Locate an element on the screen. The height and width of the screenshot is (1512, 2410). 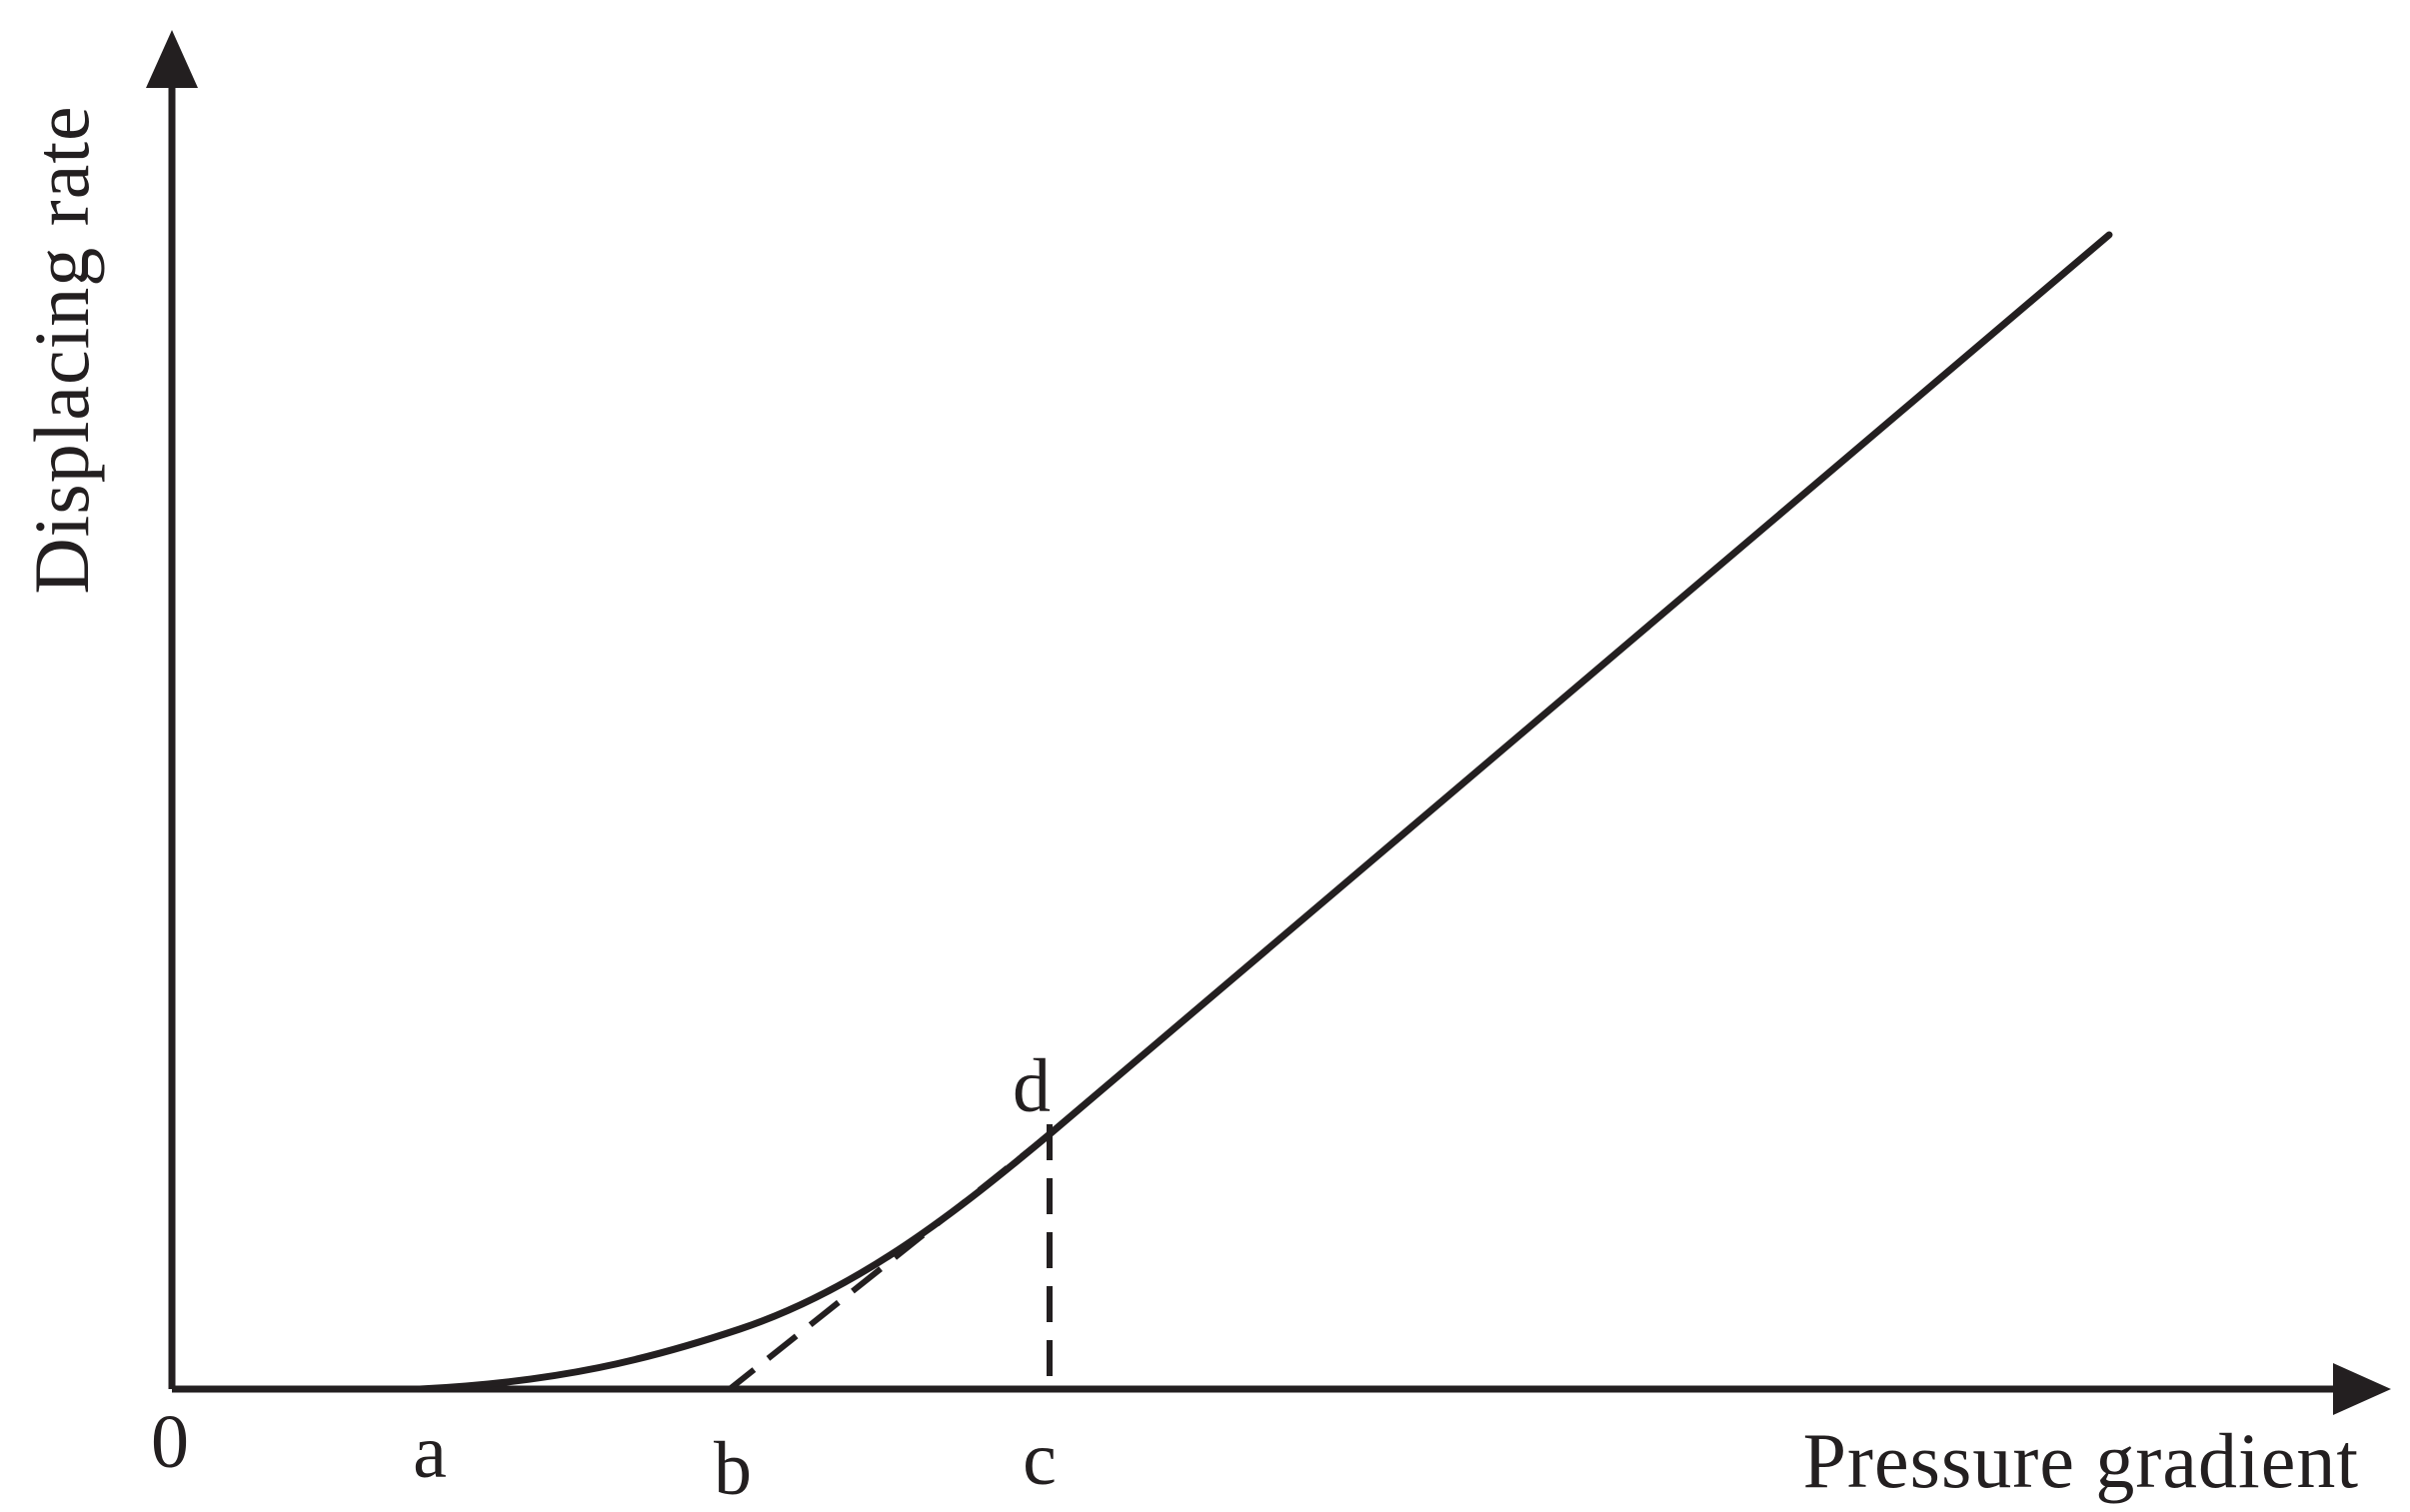
x-axis-label: Pressure gradient is located at coordinates (2081, 1460).